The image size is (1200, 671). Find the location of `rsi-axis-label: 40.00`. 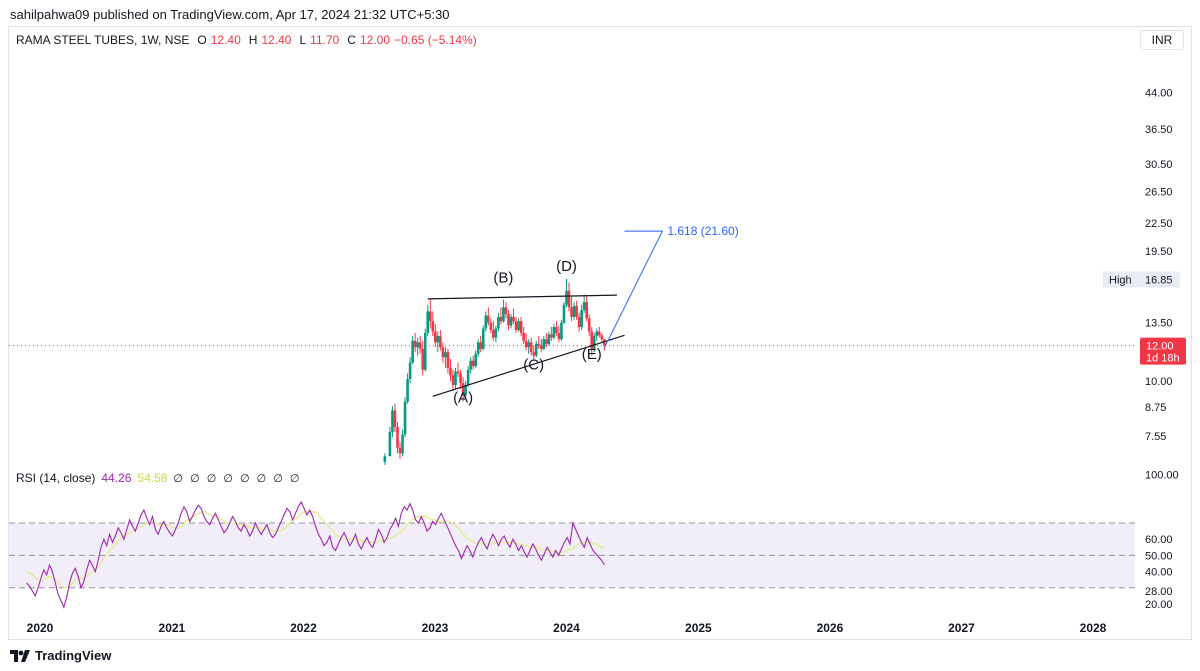

rsi-axis-label: 40.00 is located at coordinates (1159, 573).